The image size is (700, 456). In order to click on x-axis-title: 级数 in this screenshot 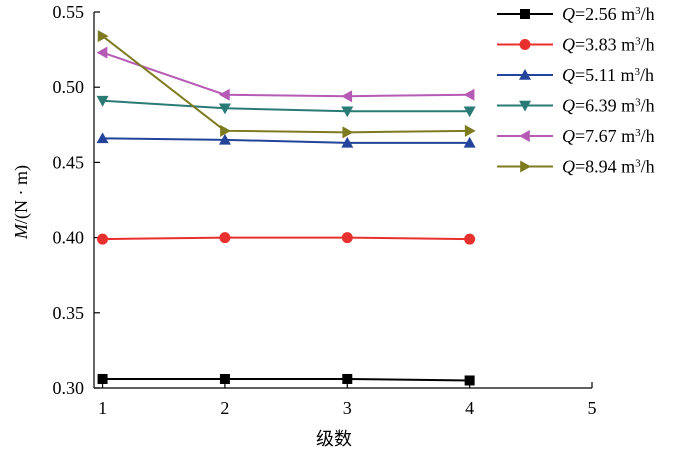, I will do `click(334, 439)`.